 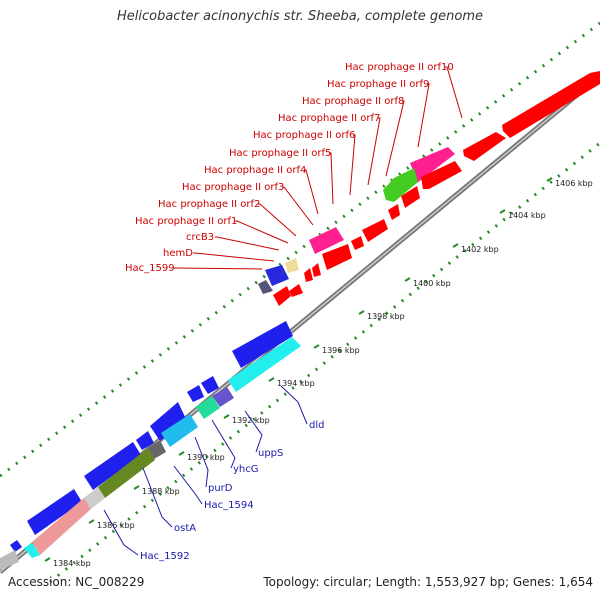 I want to click on gene-crcb3, so click(x=292, y=265).